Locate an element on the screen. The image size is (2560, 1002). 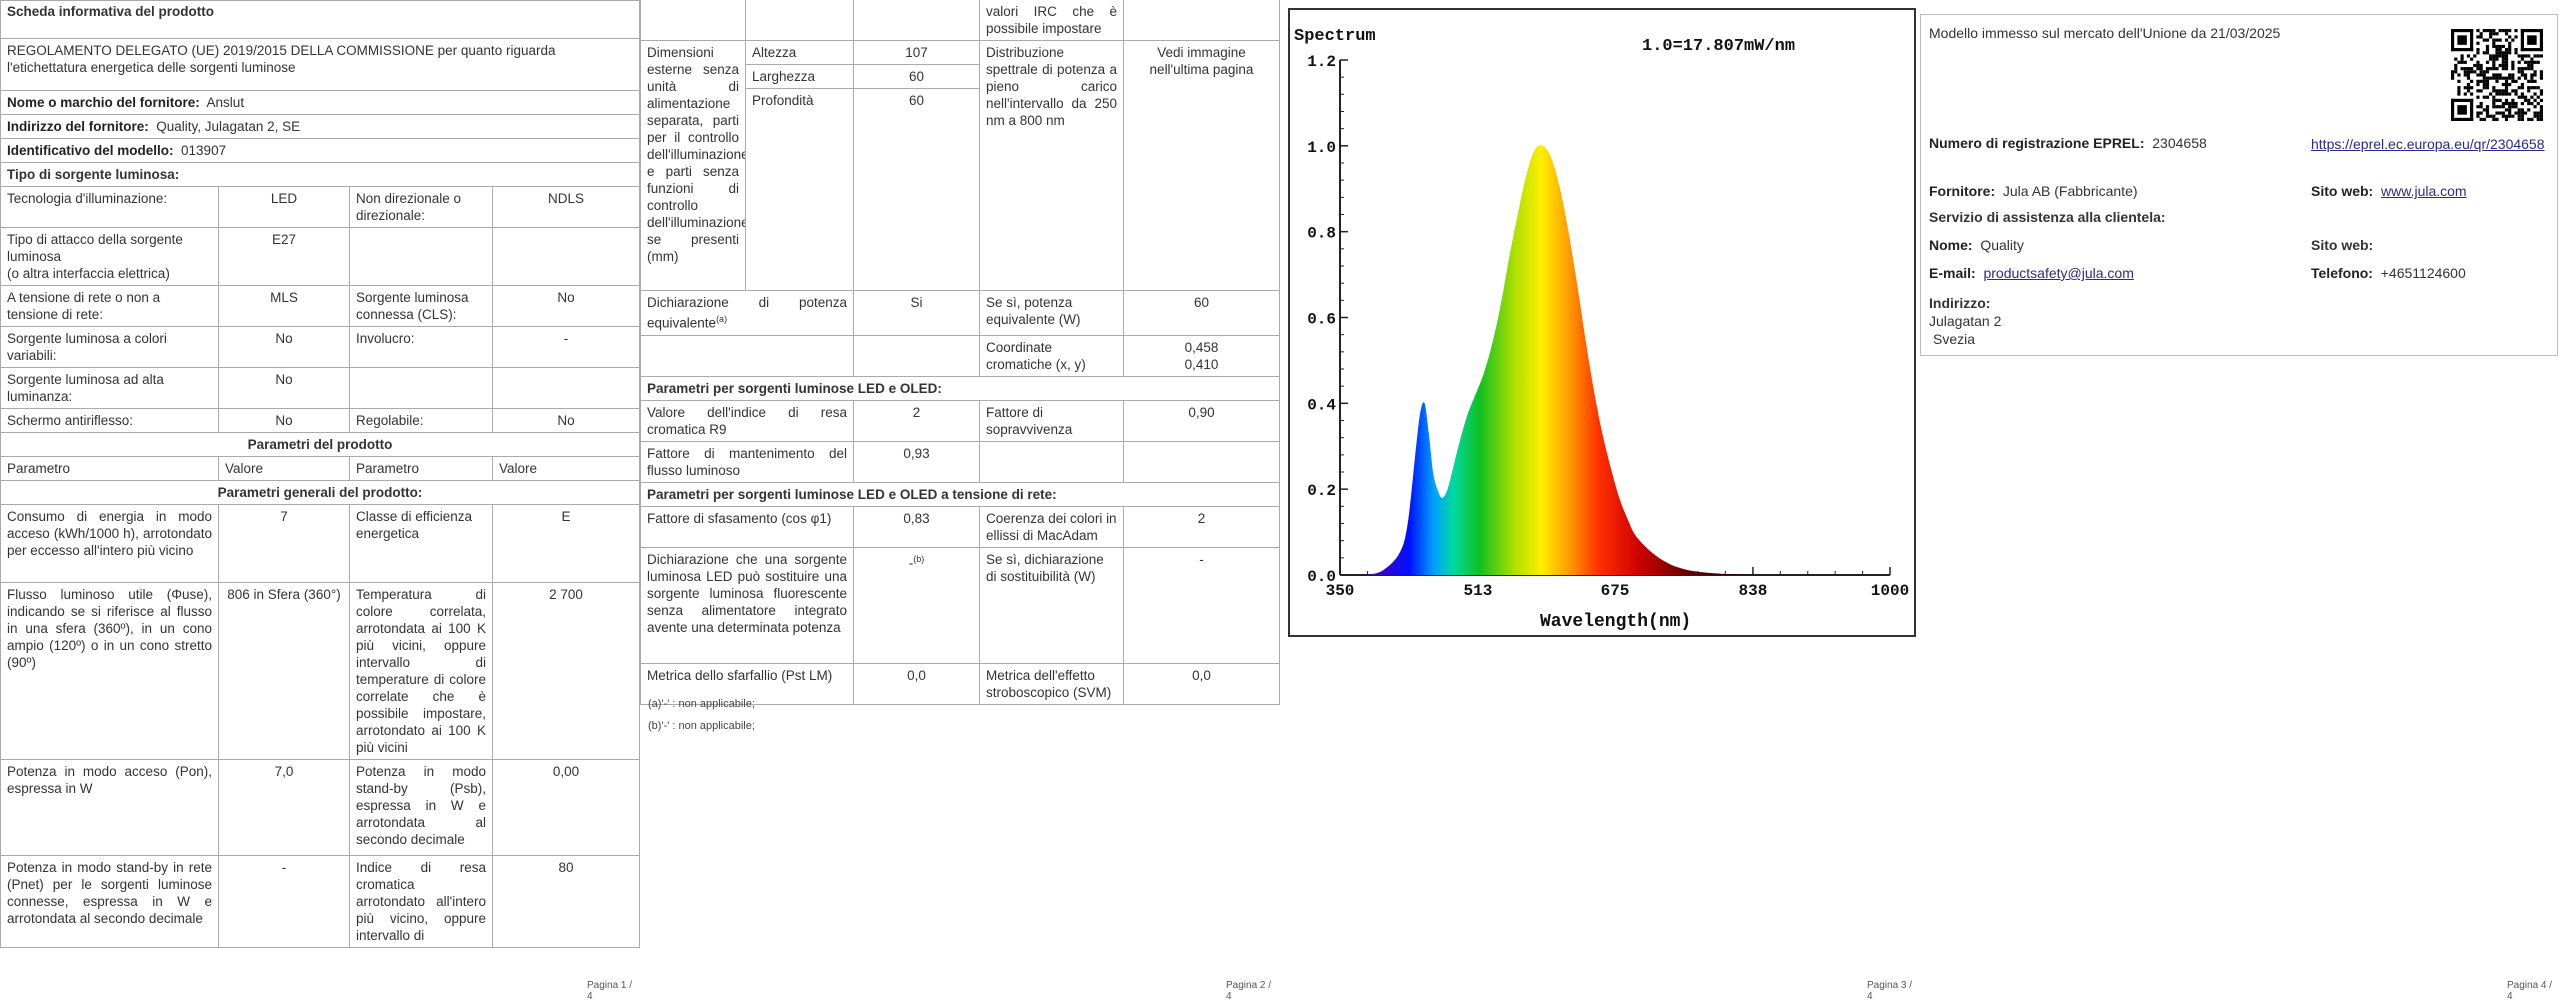
row-label: Fattore di sopravvivenza is located at coordinates (1051, 420).